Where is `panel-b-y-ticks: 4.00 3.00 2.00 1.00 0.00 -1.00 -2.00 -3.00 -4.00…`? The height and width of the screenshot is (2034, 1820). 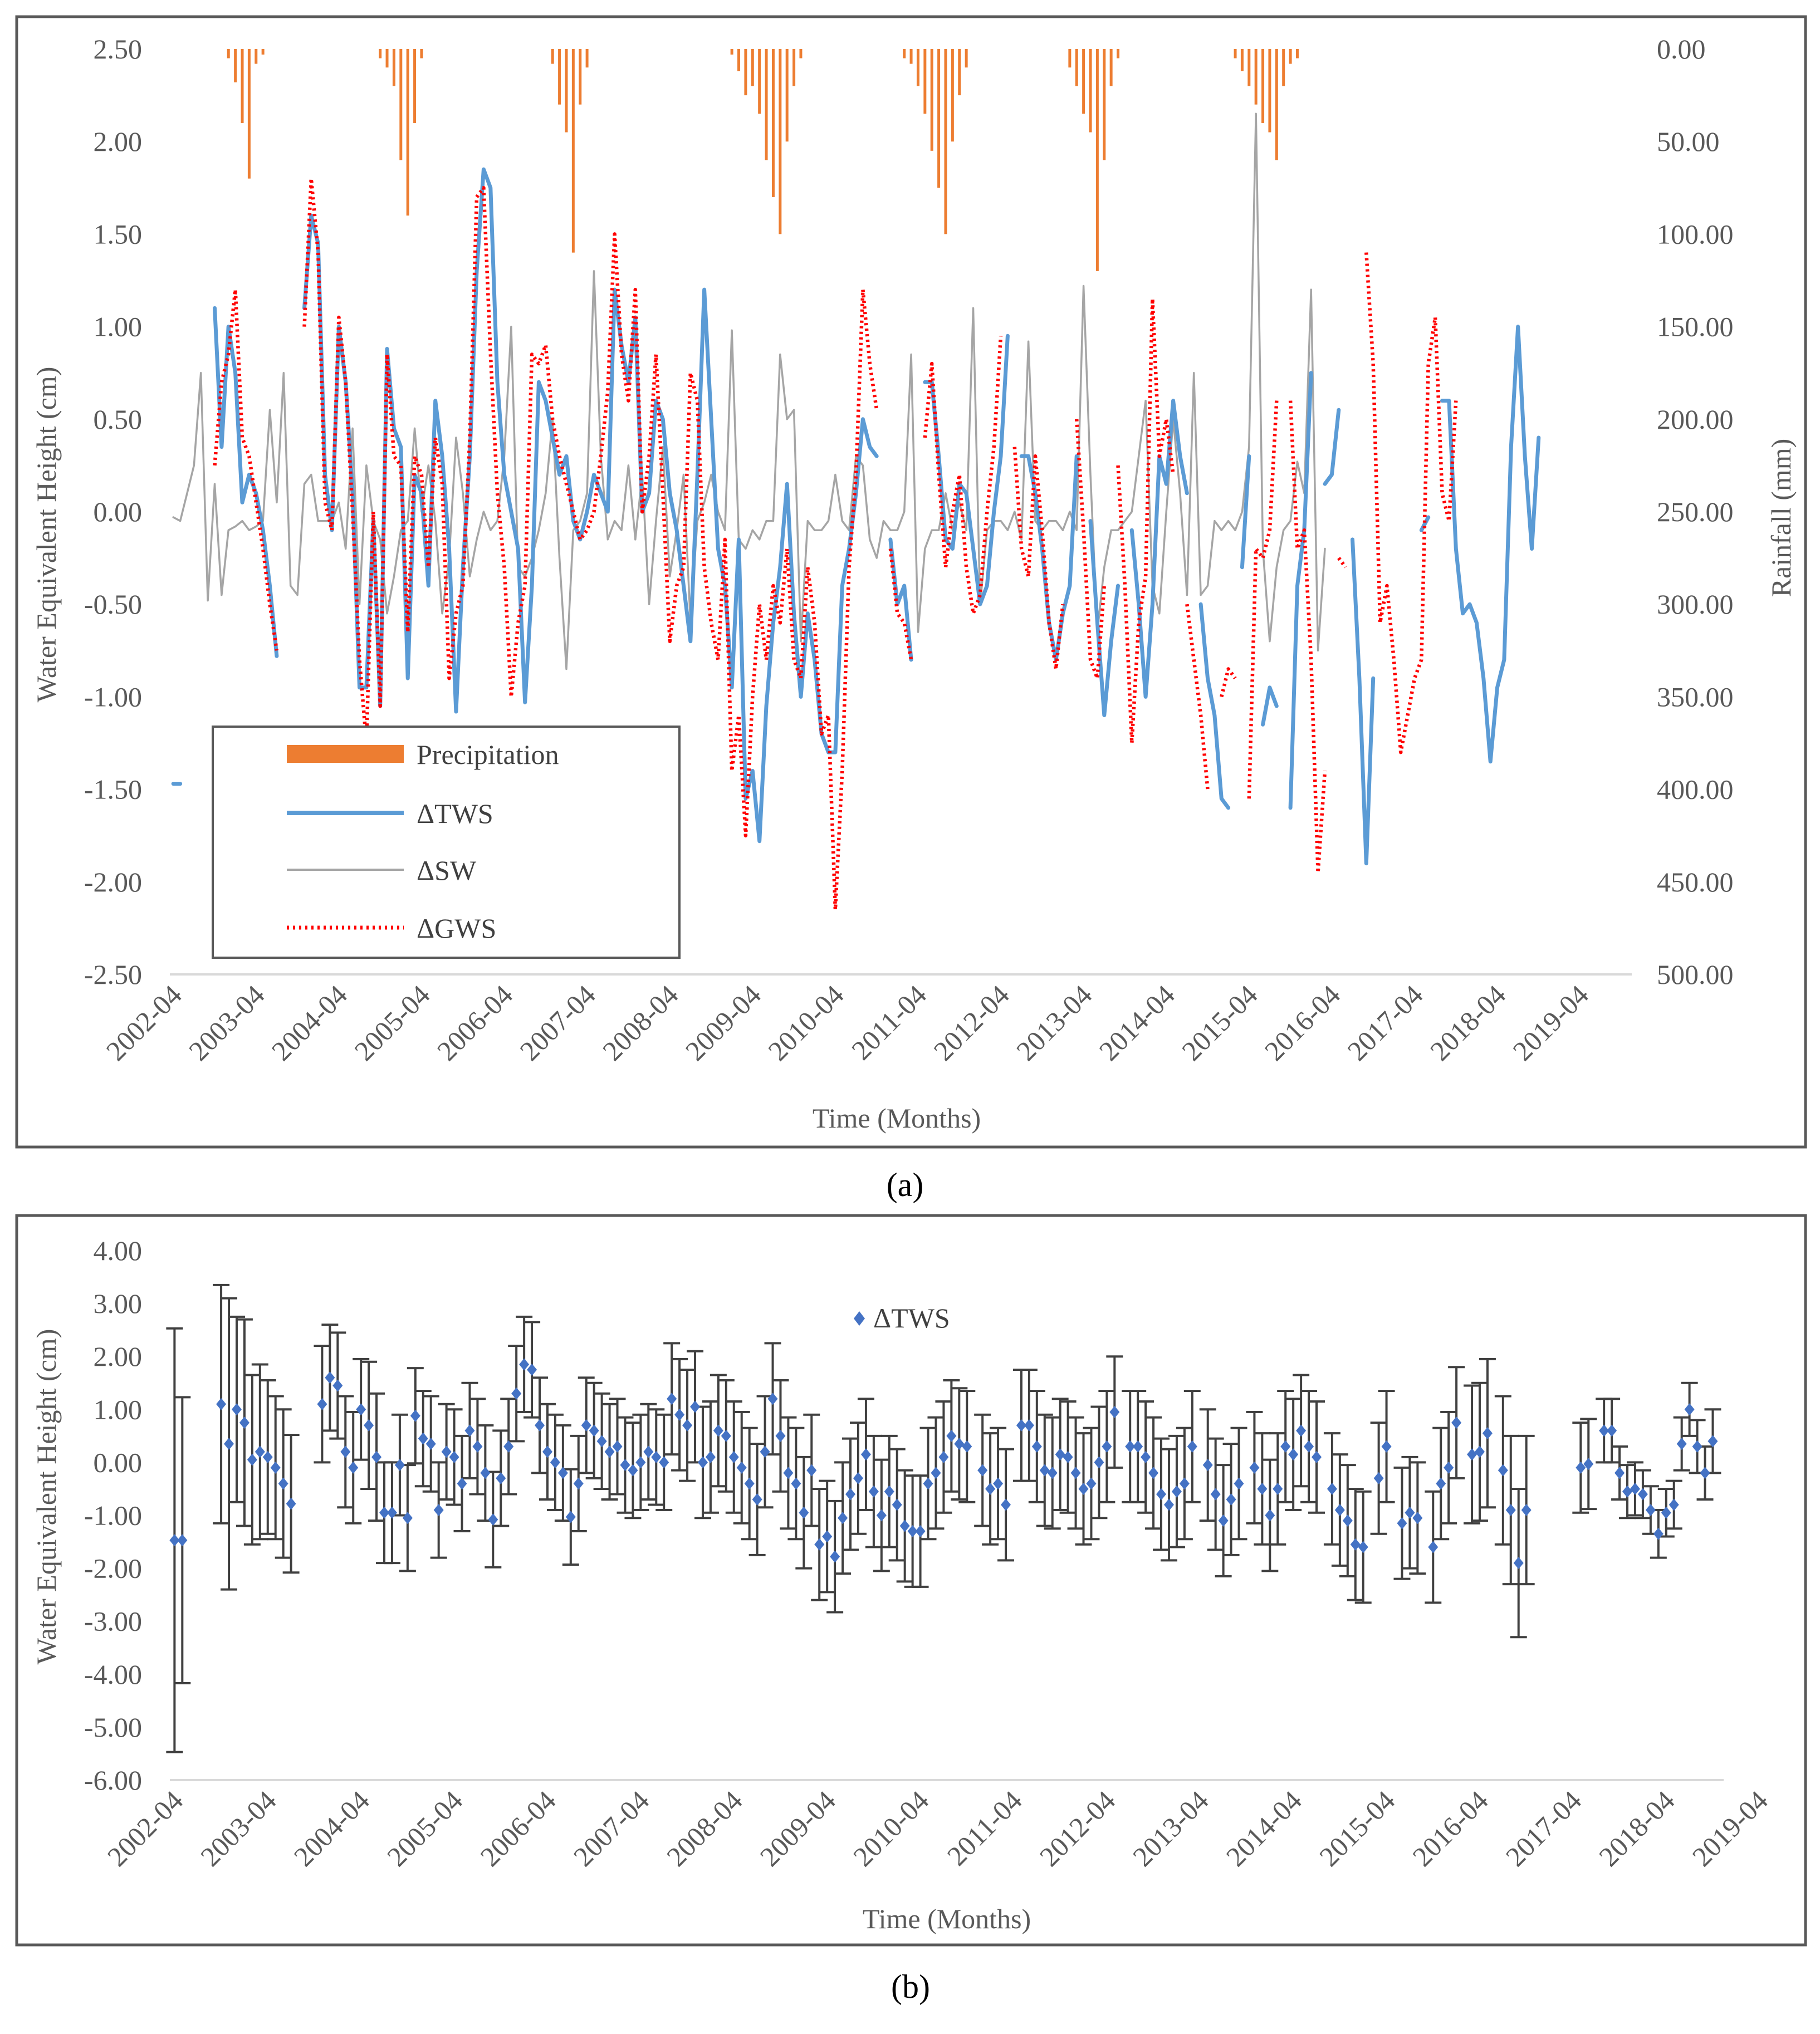 panel-b-y-ticks: 4.00 3.00 2.00 1.00 0.00 -1.00 -2.00 -3.00 -4.00… is located at coordinates (113, 1515).